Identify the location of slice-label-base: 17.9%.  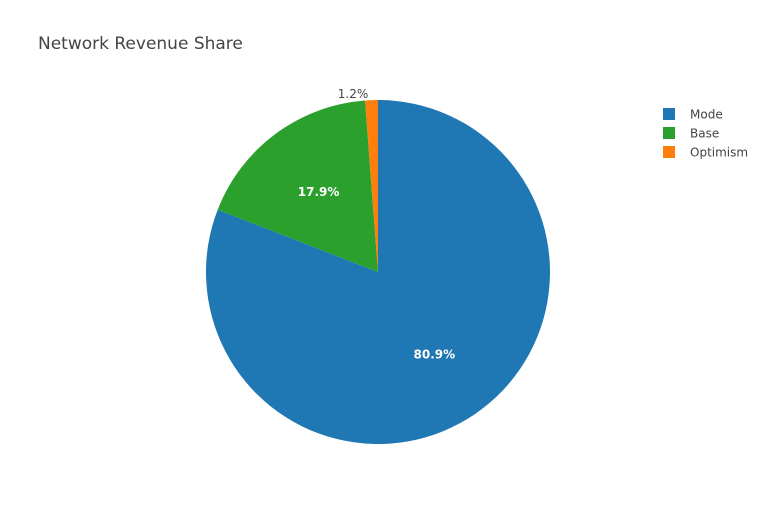
(319, 192).